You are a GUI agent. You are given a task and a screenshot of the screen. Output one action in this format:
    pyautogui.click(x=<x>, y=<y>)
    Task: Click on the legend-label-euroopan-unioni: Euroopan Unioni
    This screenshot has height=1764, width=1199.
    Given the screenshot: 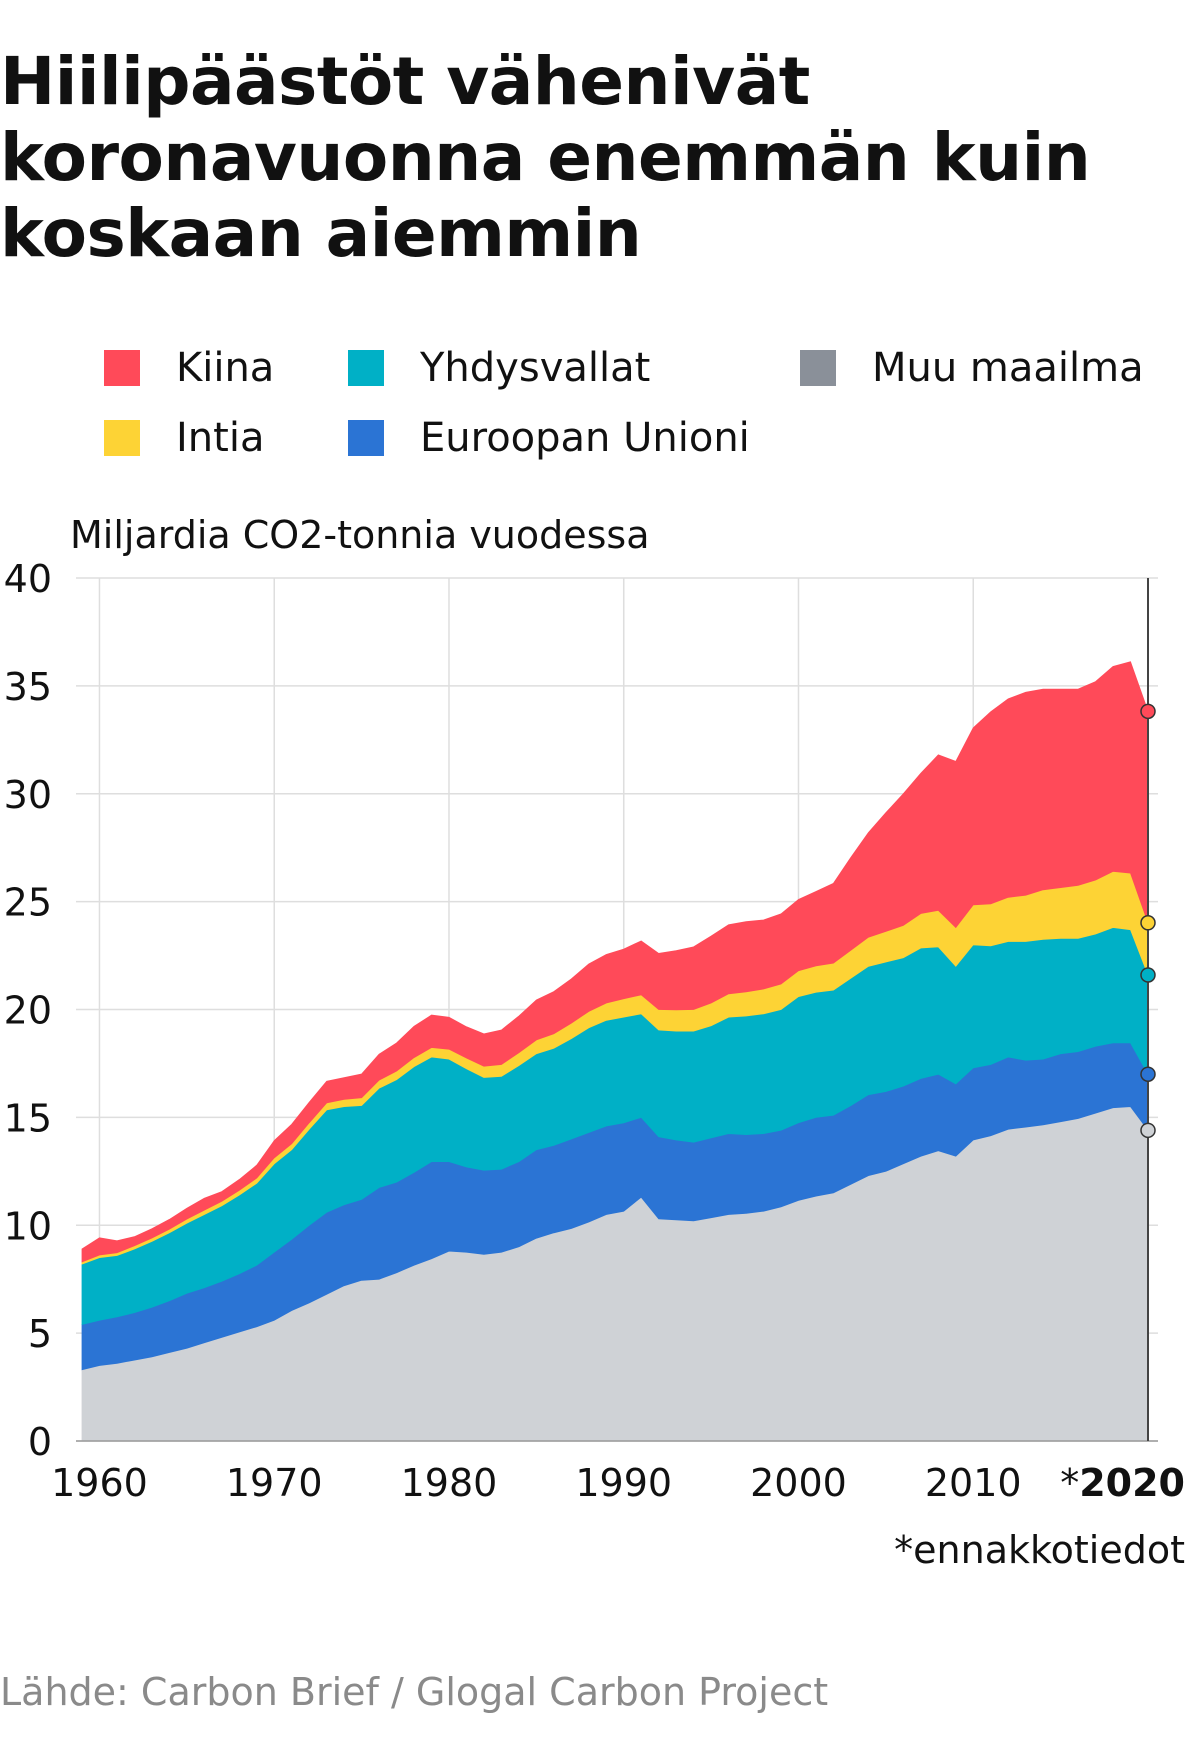 What is the action you would take?
    pyautogui.click(x=585, y=438)
    